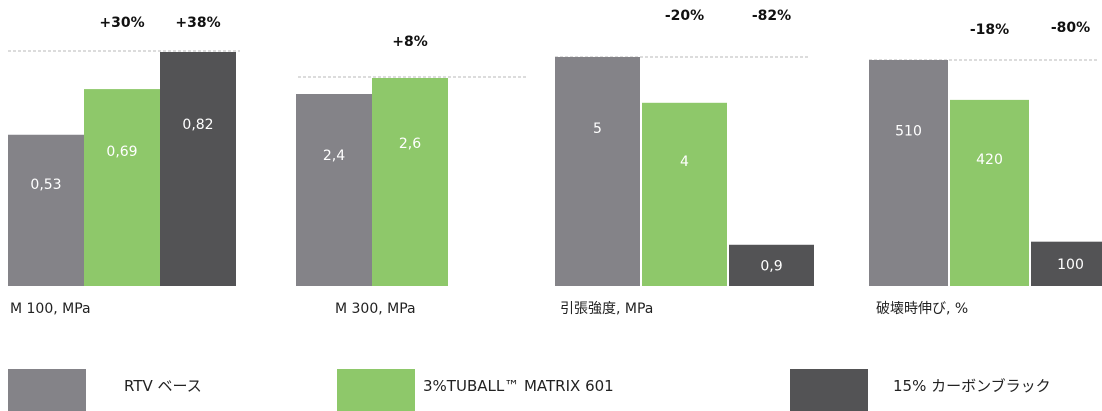 The image size is (1102, 411). What do you see at coordinates (1070, 28) in the screenshot?
I see `change-label: -80%` at bounding box center [1070, 28].